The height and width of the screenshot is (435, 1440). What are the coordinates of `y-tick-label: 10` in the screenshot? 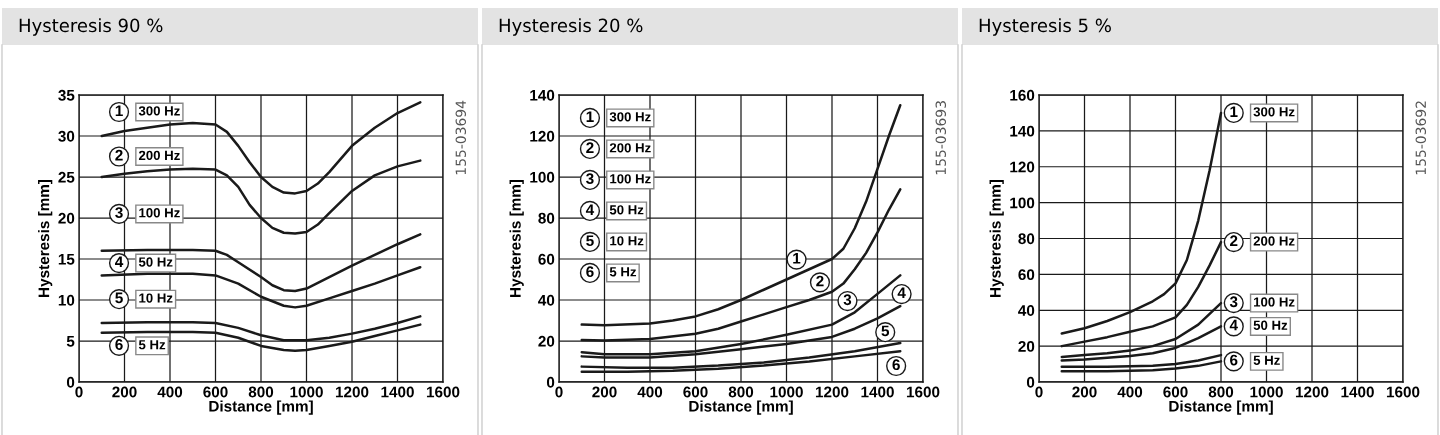 It's located at (66, 300).